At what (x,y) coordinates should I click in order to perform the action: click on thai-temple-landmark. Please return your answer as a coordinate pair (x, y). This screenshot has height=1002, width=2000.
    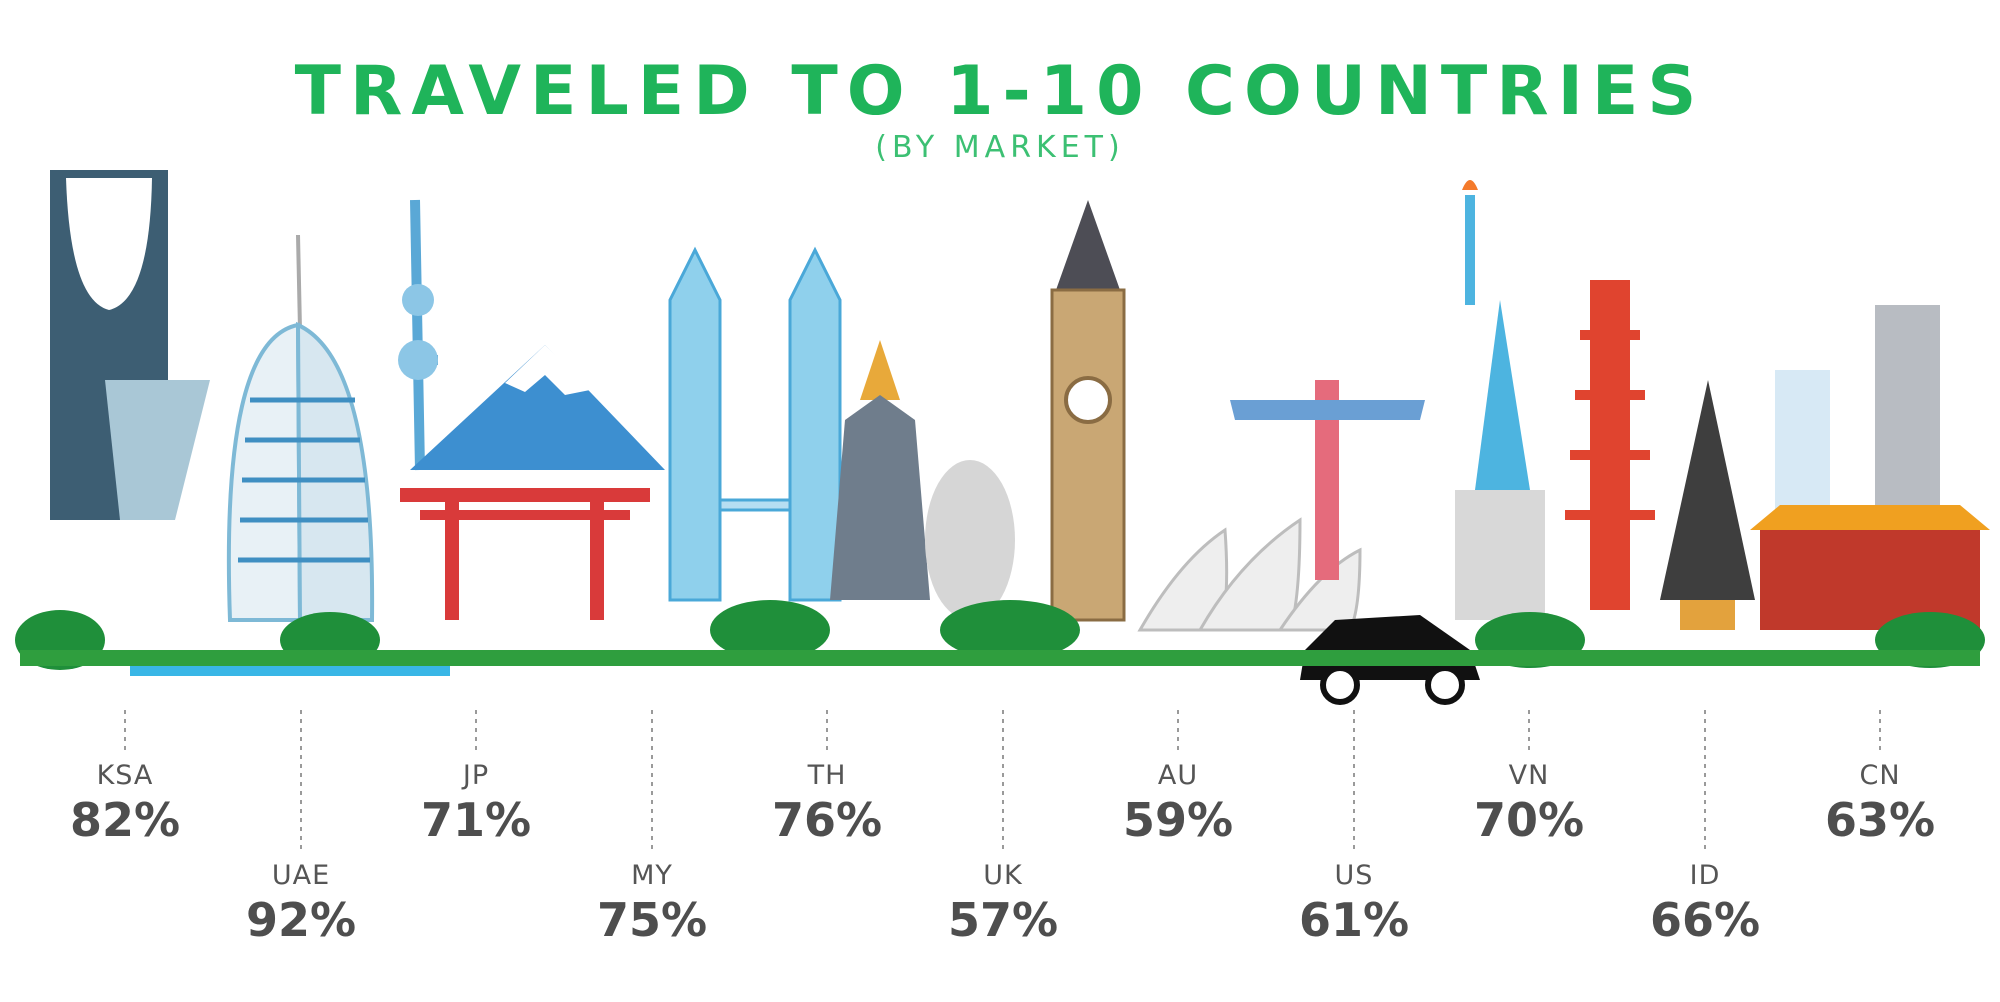
    Looking at the image, I should click on (922, 480).